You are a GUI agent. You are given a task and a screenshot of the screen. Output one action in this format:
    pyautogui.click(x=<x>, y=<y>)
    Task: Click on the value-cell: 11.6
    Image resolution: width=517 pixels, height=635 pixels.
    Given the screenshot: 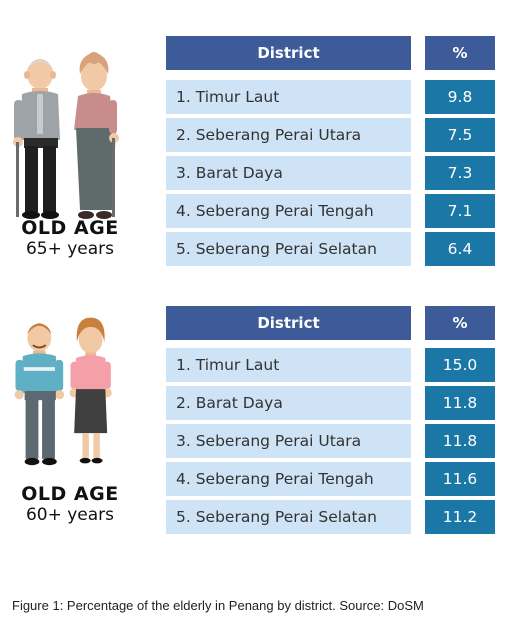 What is the action you would take?
    pyautogui.click(x=460, y=479)
    